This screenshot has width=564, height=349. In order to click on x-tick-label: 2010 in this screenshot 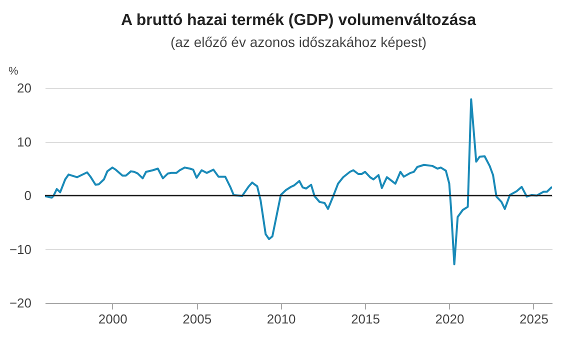, I will do `click(281, 319)`.